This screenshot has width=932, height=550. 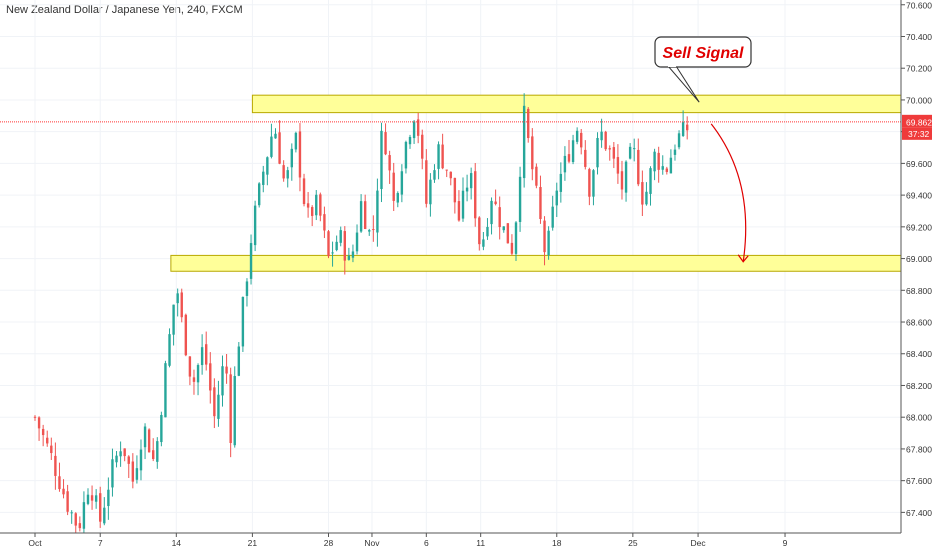 What do you see at coordinates (543, 263) in the screenshot?
I see `support-zone` at bounding box center [543, 263].